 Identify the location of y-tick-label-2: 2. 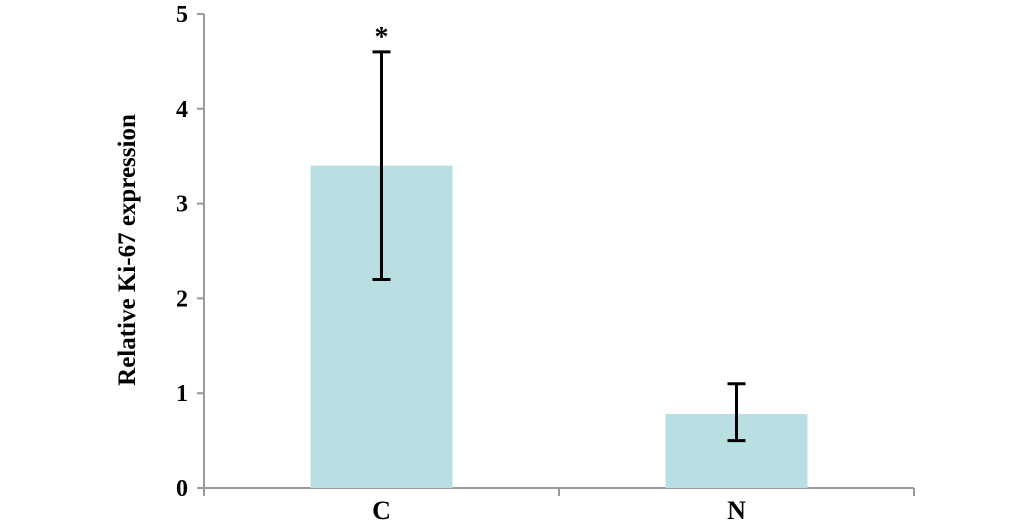
(182, 299).